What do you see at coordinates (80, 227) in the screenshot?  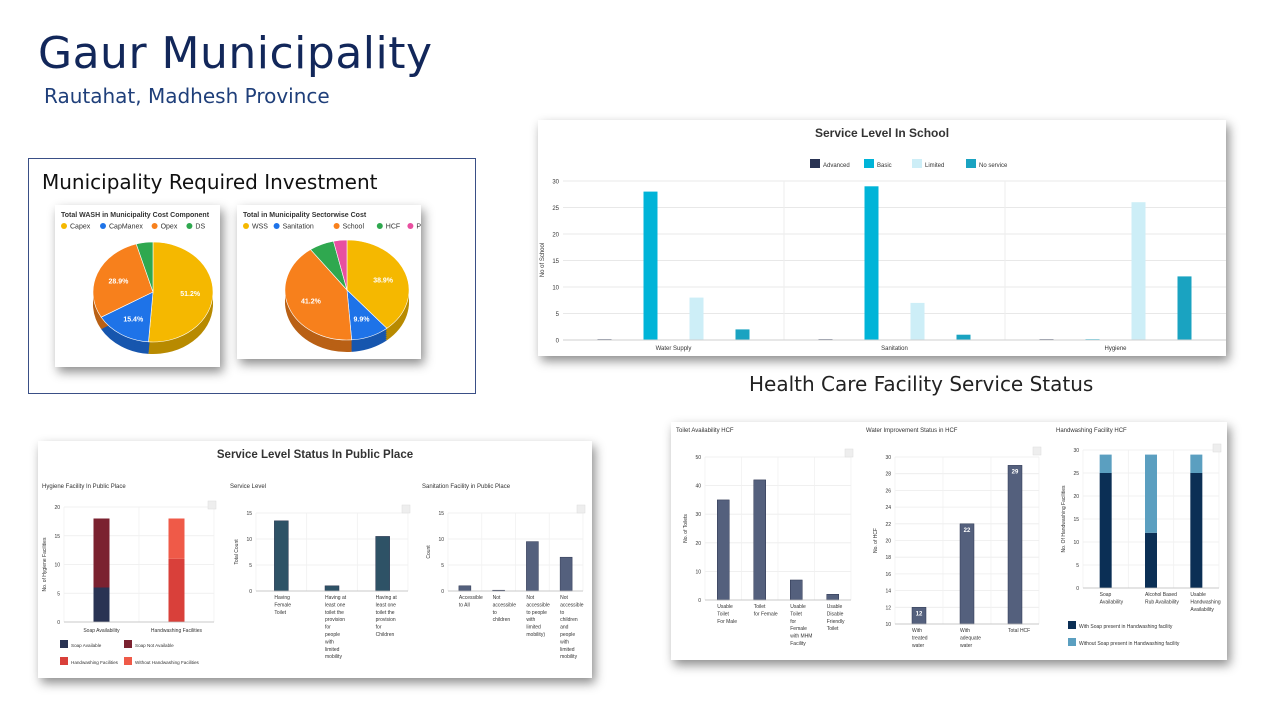 I see `legend-item: Capex` at bounding box center [80, 227].